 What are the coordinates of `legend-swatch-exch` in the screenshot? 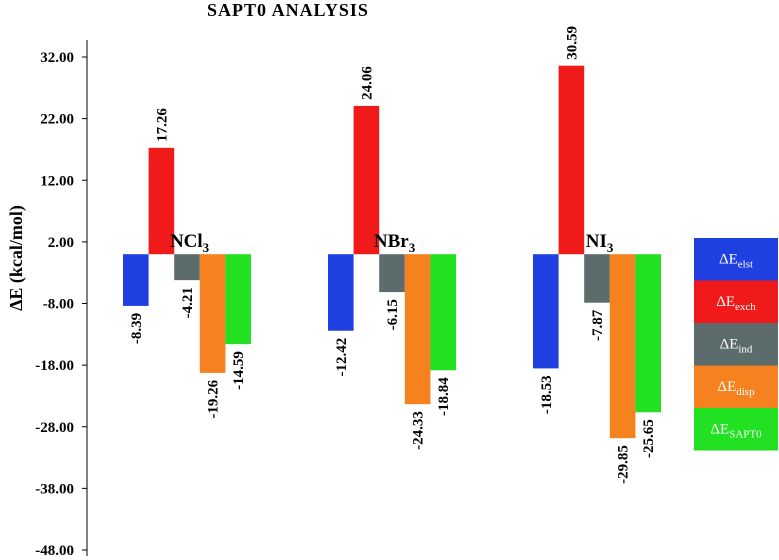 It's located at (736, 301).